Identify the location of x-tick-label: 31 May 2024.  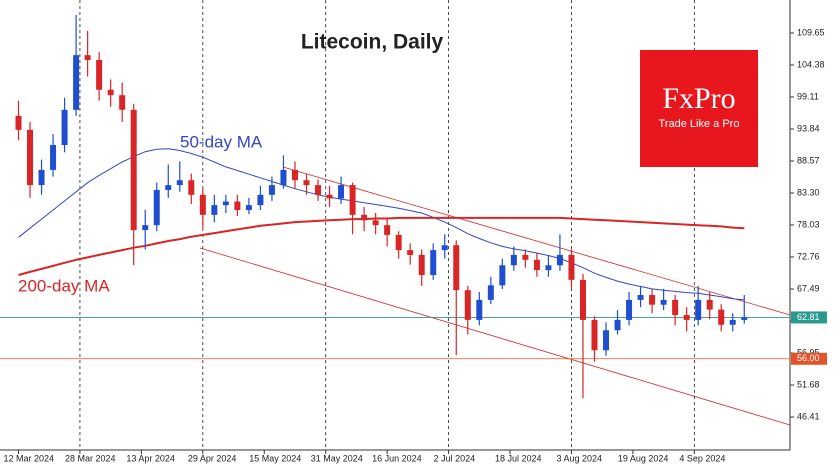
(337, 458).